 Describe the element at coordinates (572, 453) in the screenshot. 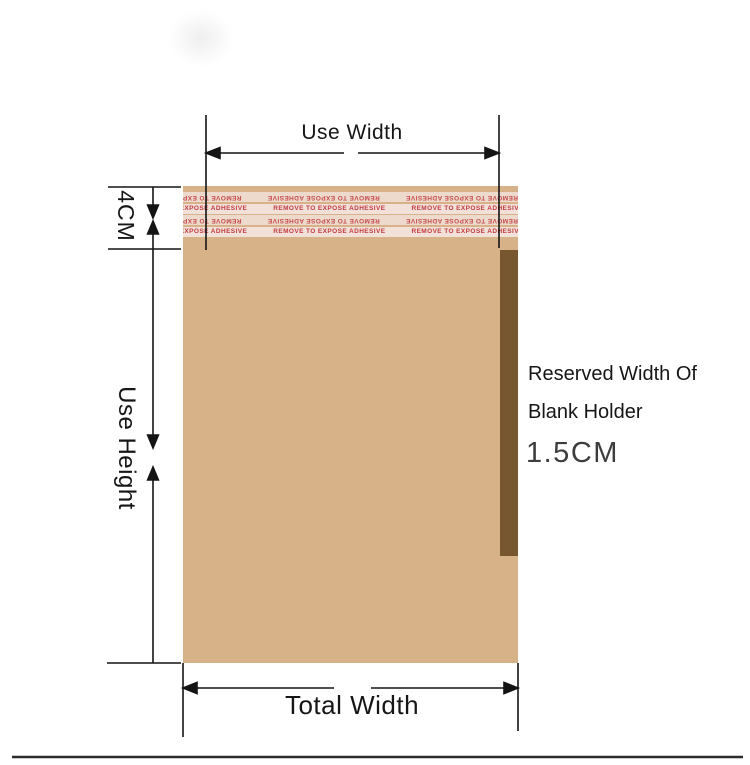

I see `reserved-width-value: 1.5CM` at that location.